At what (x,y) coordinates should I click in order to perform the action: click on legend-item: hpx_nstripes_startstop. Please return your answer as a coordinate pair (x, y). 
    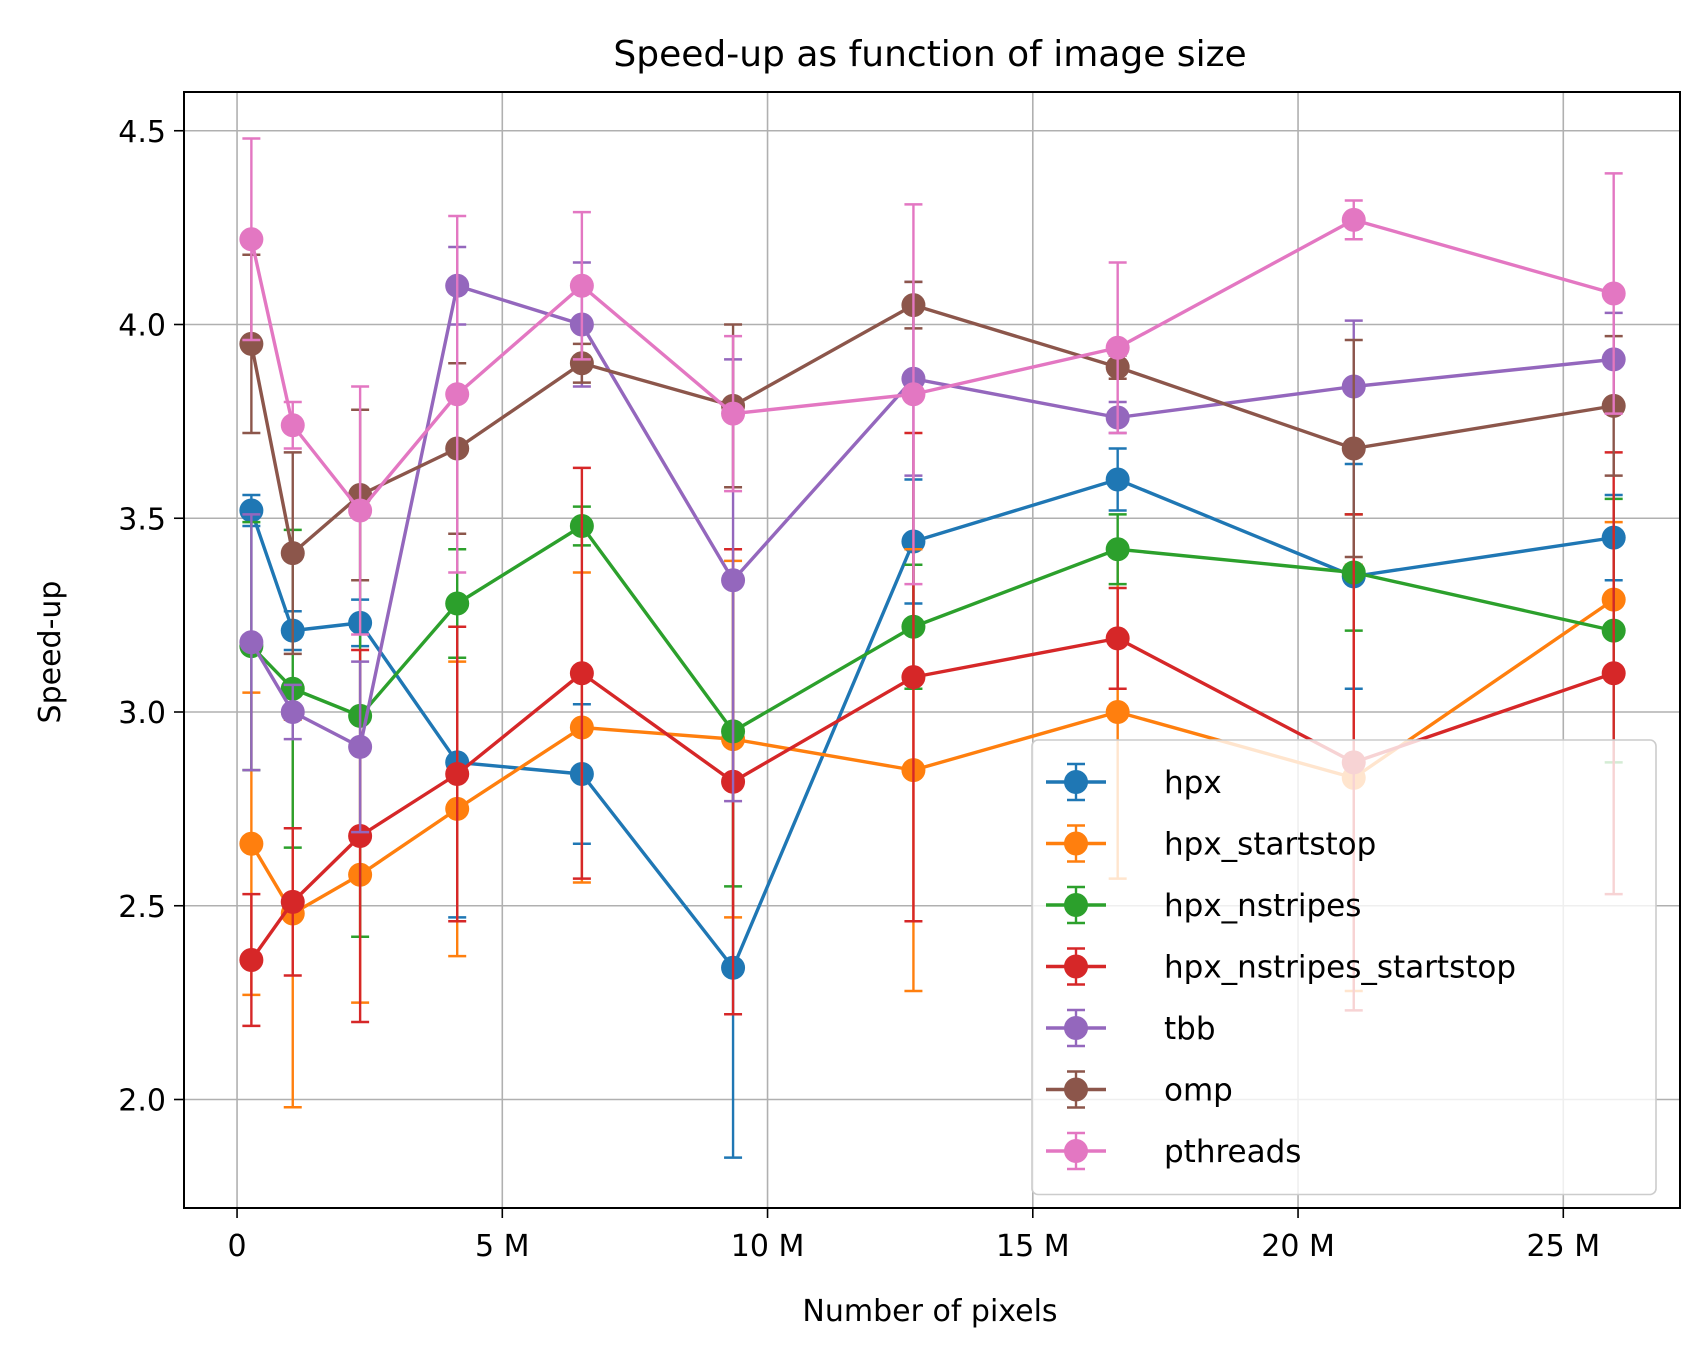
    Looking at the image, I should click on (1281, 966).